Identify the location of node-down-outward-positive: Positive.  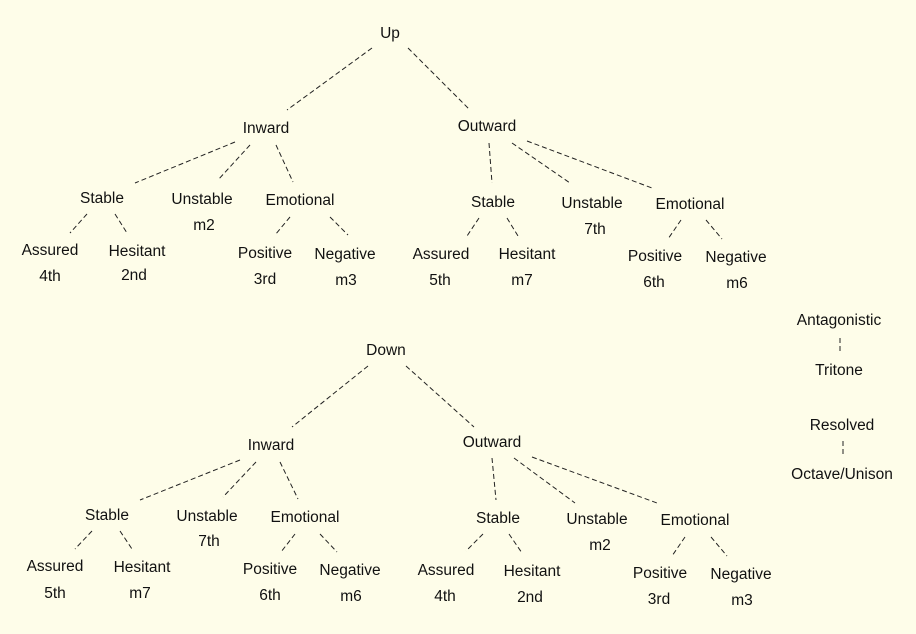
(660, 573).